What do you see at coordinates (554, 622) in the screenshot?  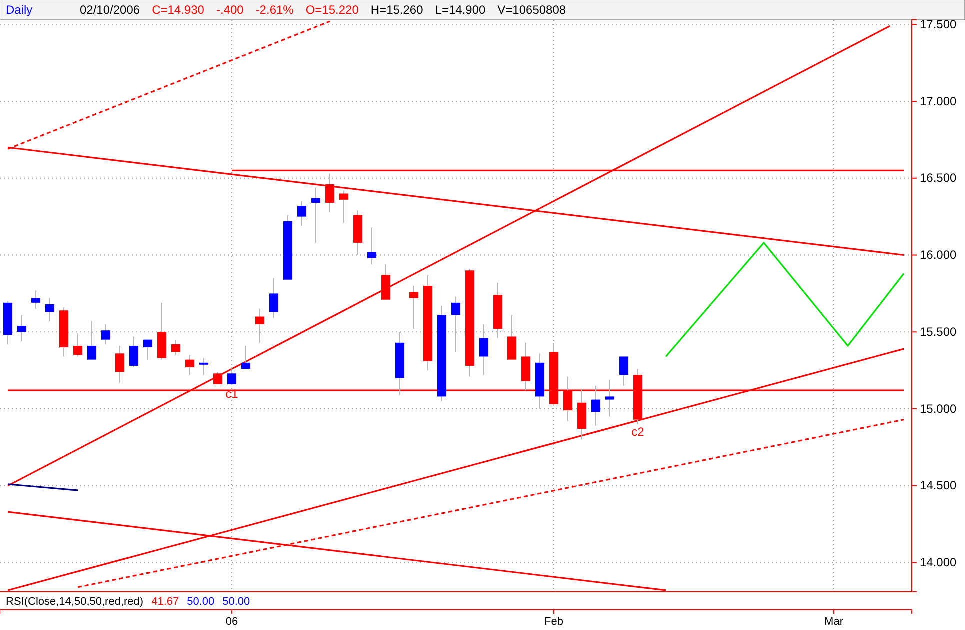 I see `x-tick-label: Feb` at bounding box center [554, 622].